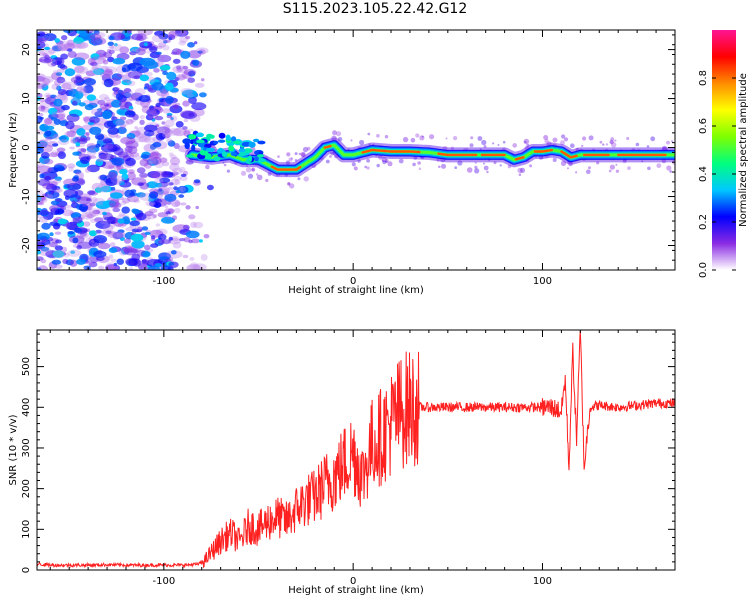 The width and height of the screenshot is (750, 600). I want to click on top-x-tick-label: -100, so click(163, 281).